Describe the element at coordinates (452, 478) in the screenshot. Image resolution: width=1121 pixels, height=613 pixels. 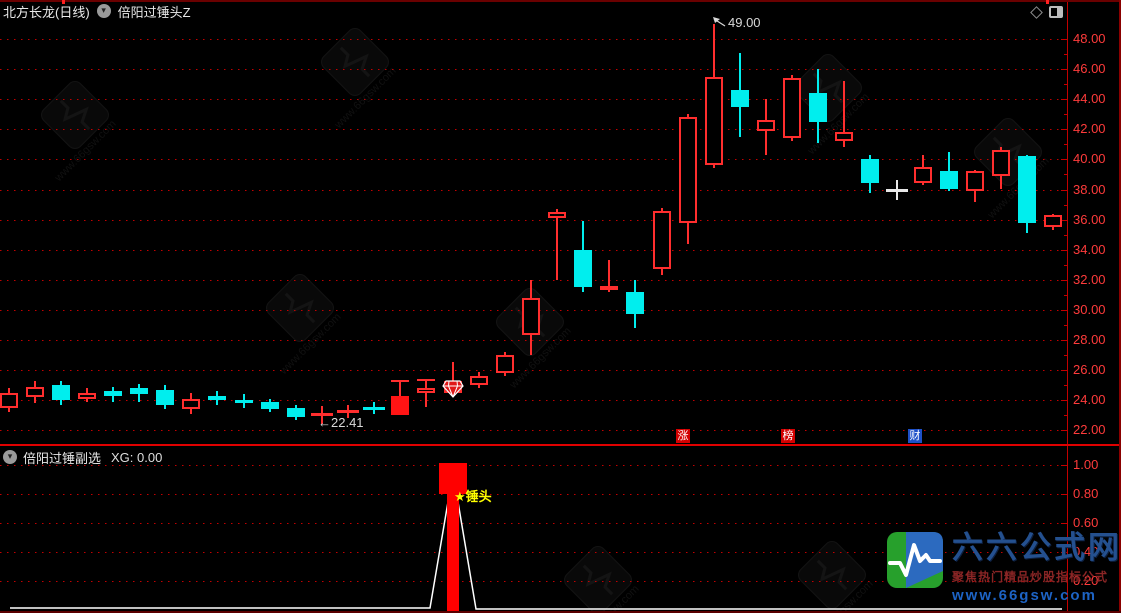
I see `signal-bar-wide` at that location.